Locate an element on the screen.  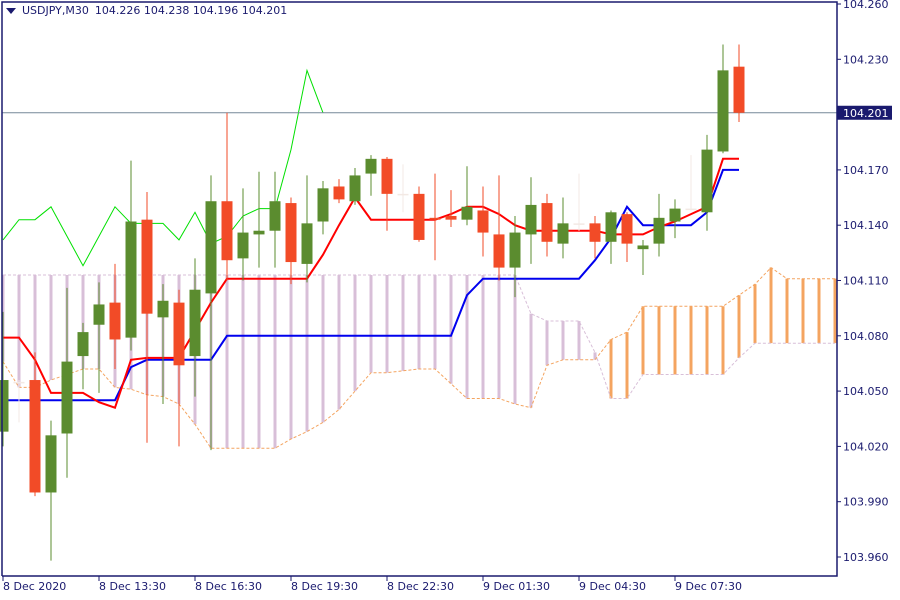
y-tick-label: 104.050 is located at coordinates (866, 391).